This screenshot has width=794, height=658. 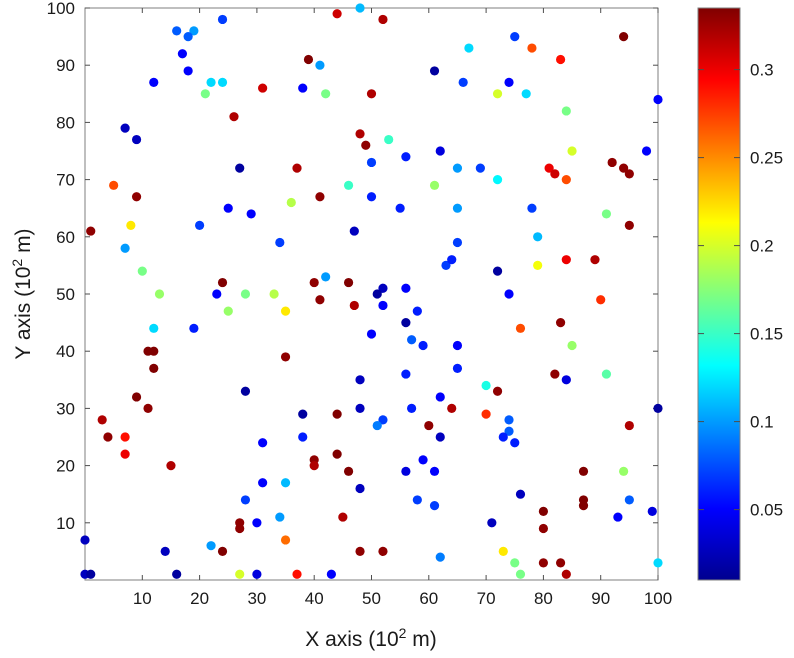 What do you see at coordinates (766, 510) in the screenshot?
I see `colorbar-tick-label: 0.05` at bounding box center [766, 510].